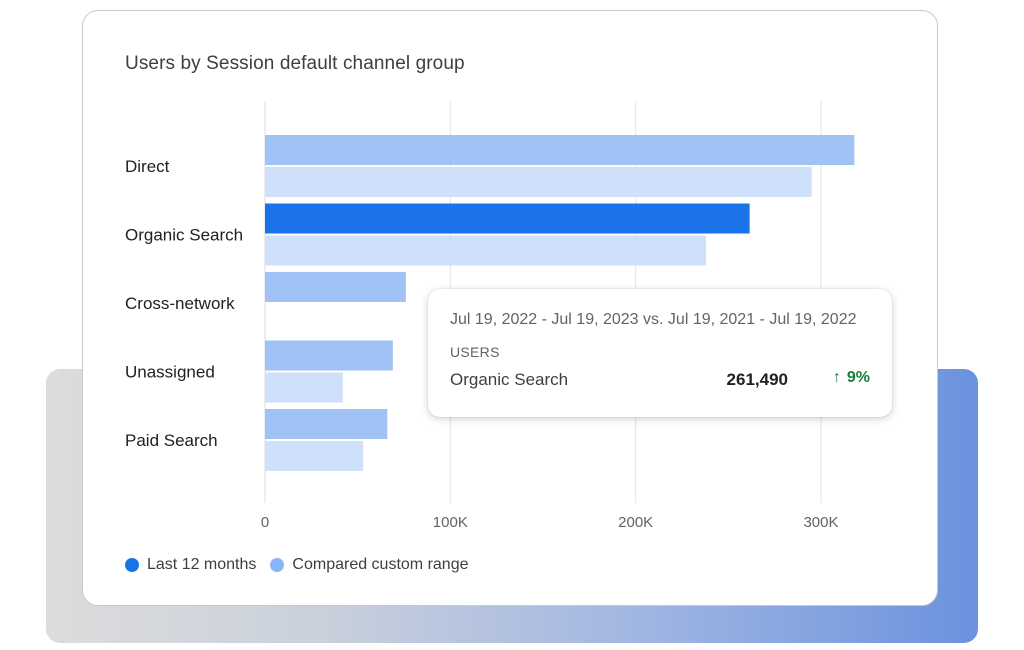  Describe the element at coordinates (180, 303) in the screenshot. I see `category-label: Cross-network` at that location.